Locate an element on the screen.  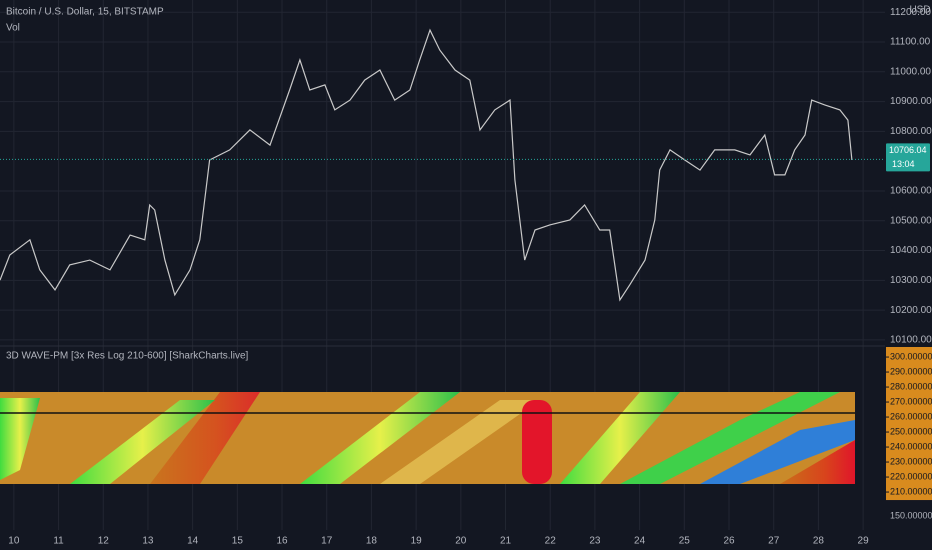
x-tick-label: 23 is located at coordinates (595, 541).